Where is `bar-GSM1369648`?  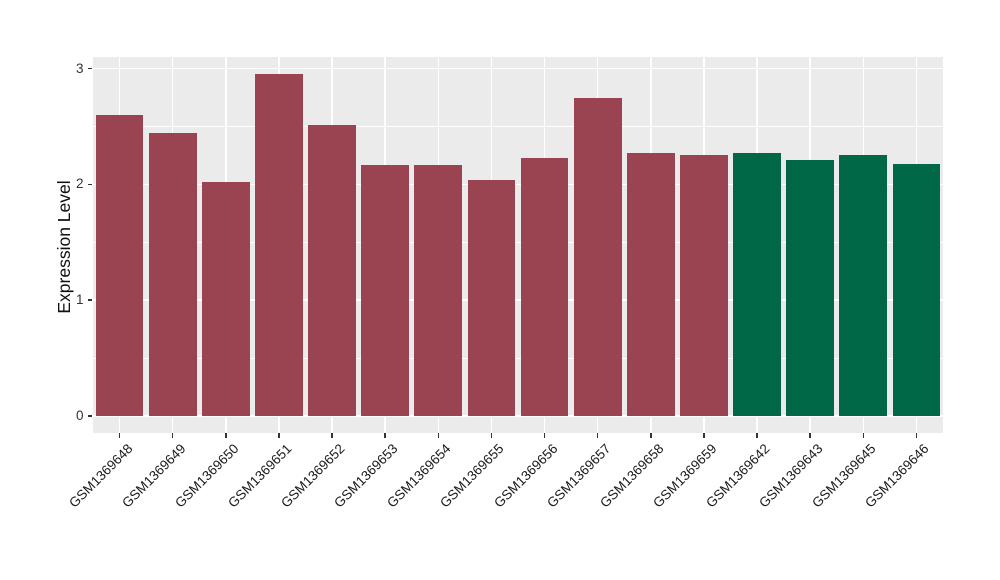
bar-GSM1369648 is located at coordinates (119, 265).